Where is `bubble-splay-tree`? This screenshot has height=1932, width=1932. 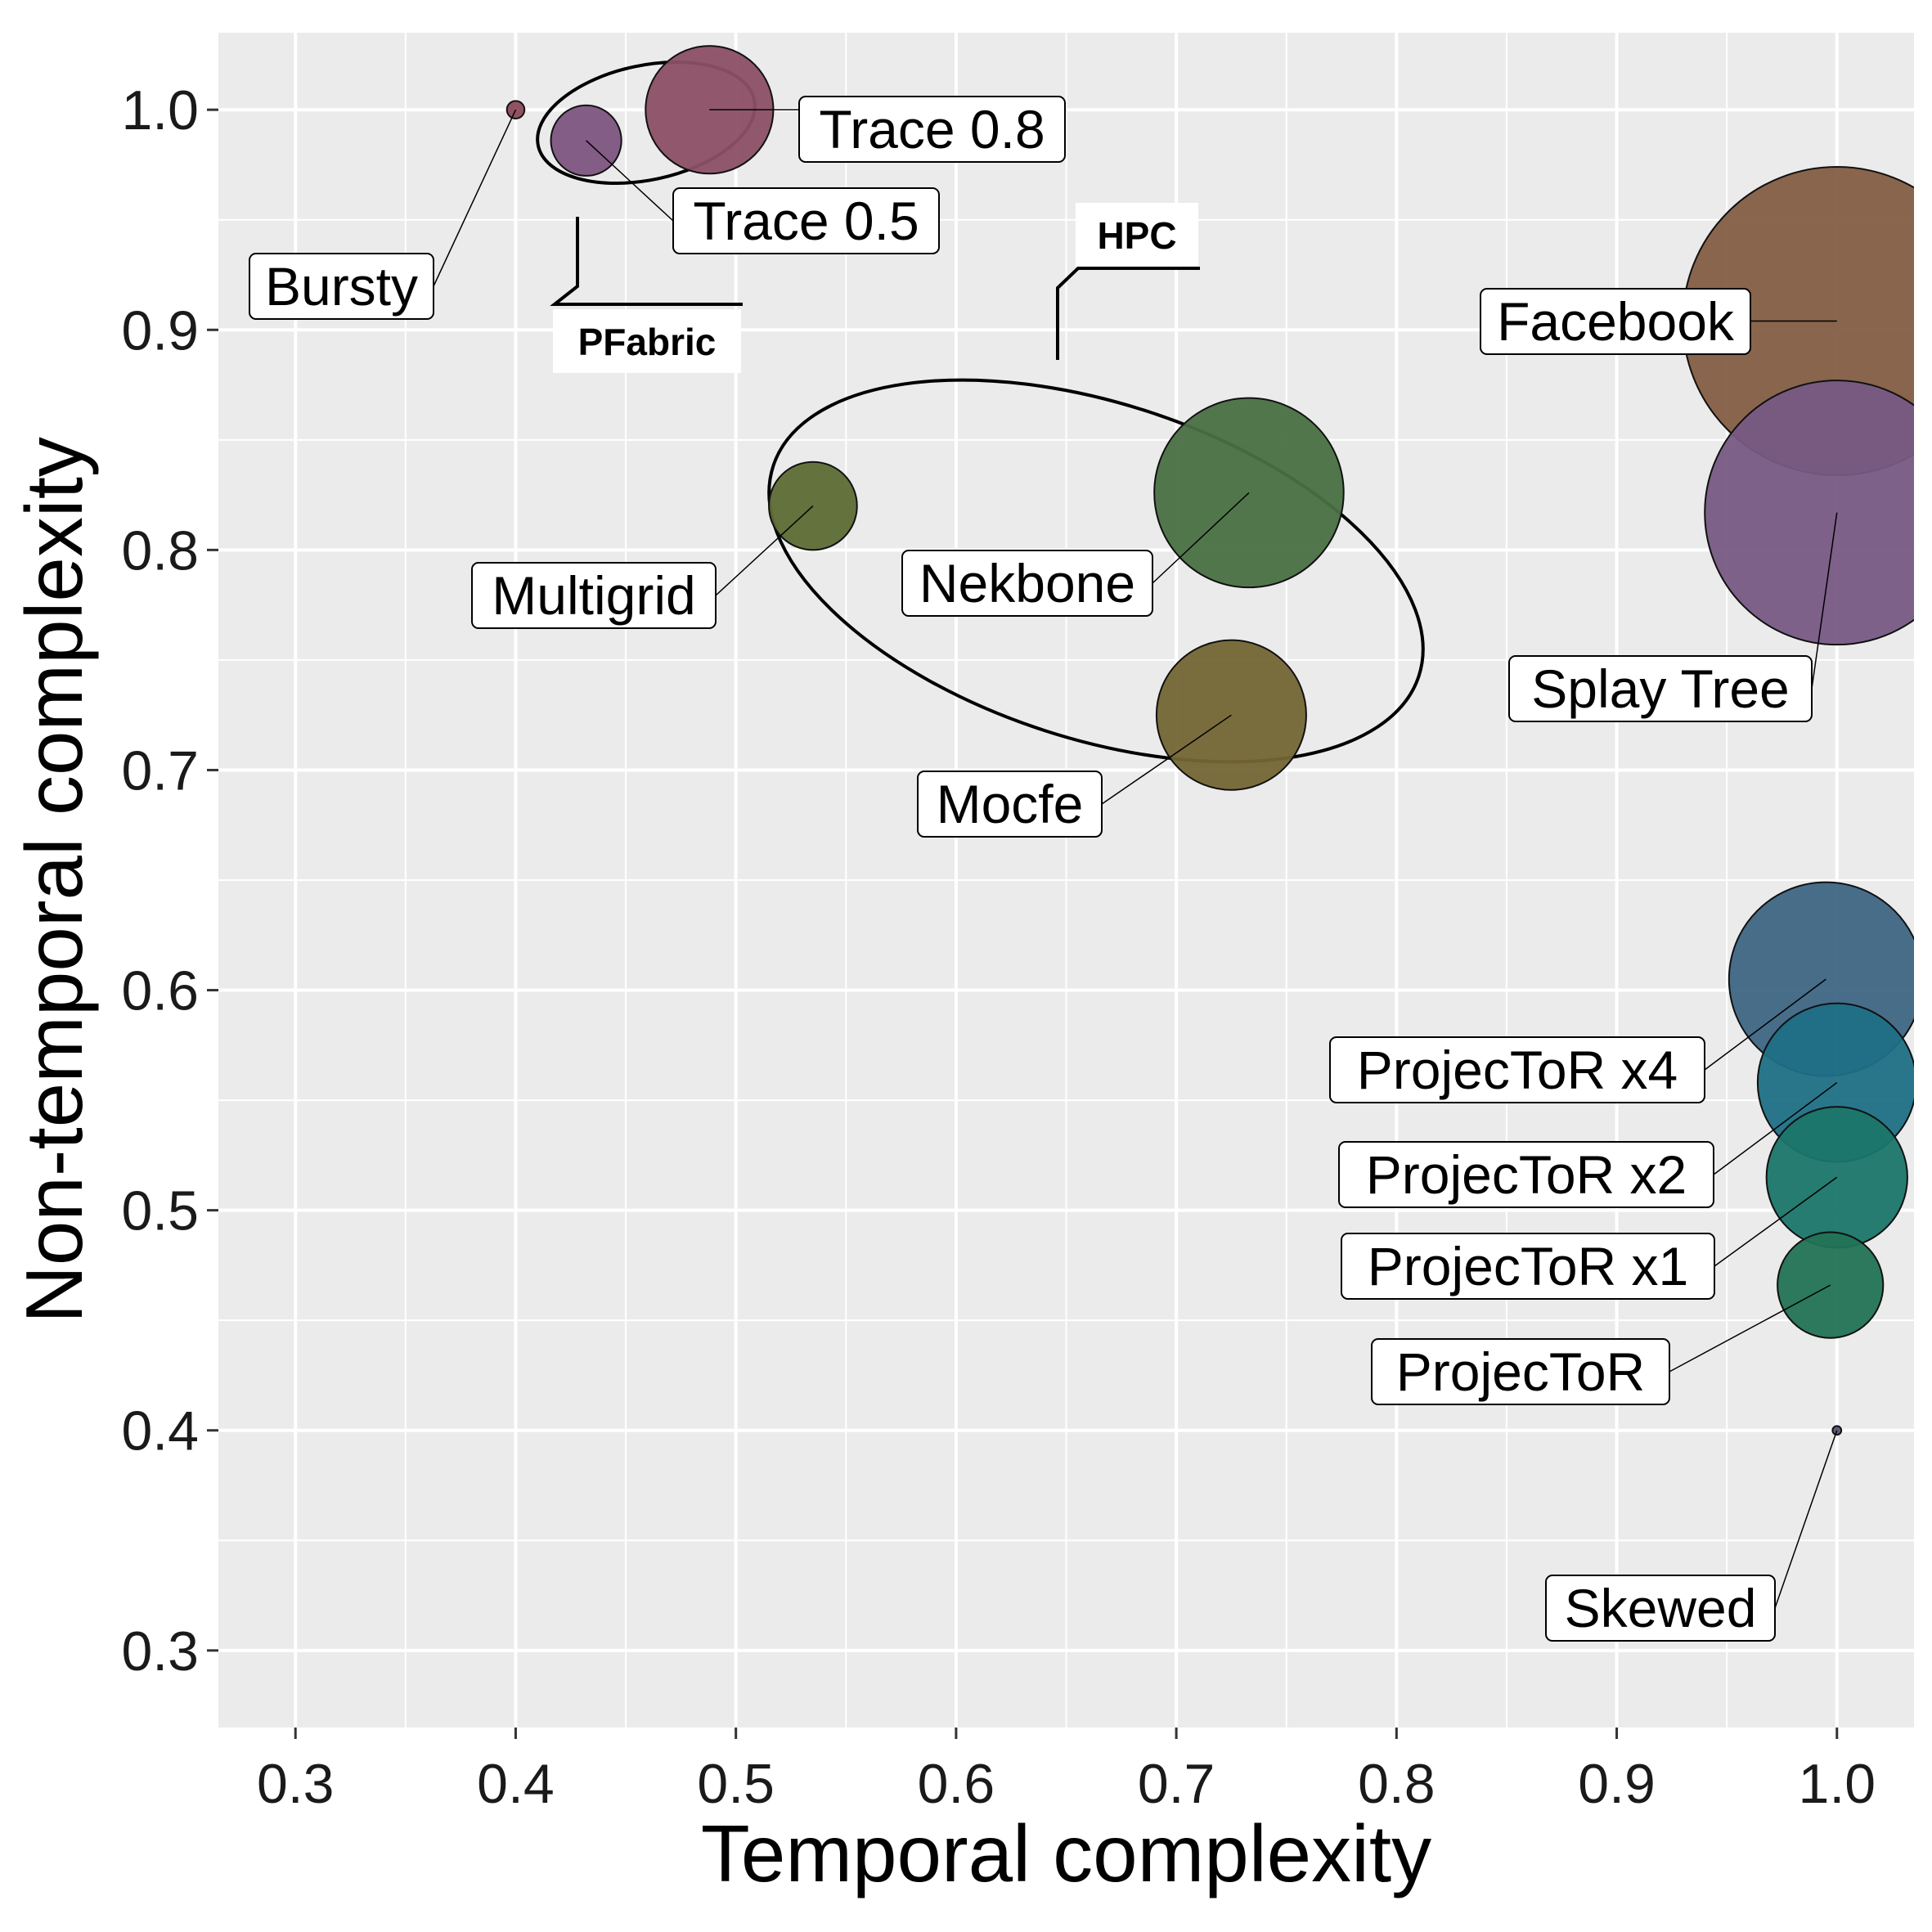 bubble-splay-tree is located at coordinates (1809, 513).